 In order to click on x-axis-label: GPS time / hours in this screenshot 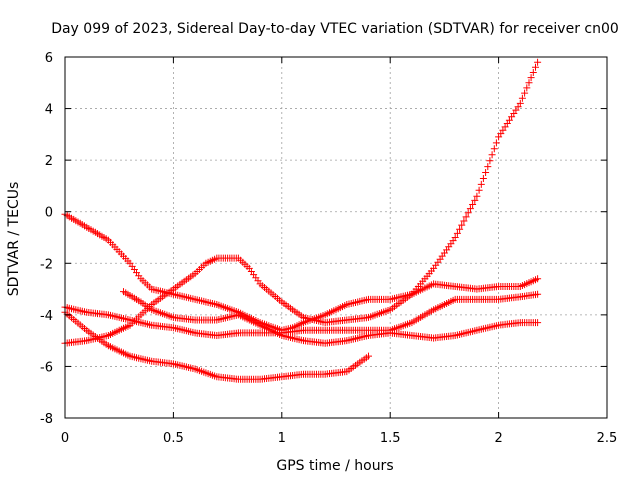, I will do `click(334, 466)`.